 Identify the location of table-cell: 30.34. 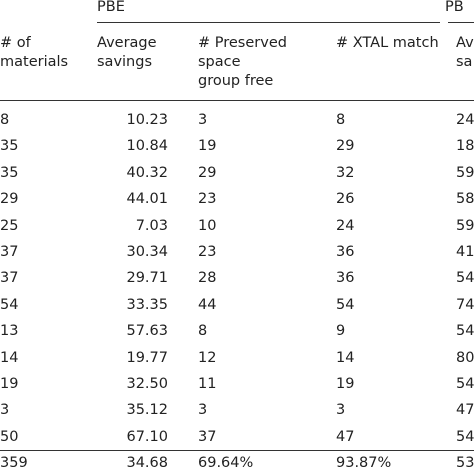
(147, 252).